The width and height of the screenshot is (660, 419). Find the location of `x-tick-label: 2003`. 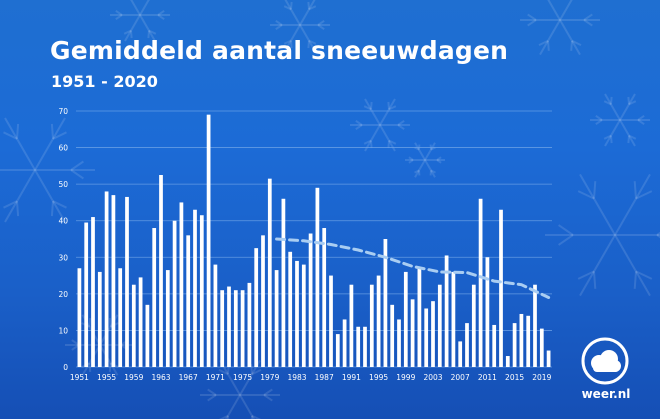

x-tick-label: 2003 is located at coordinates (432, 377).